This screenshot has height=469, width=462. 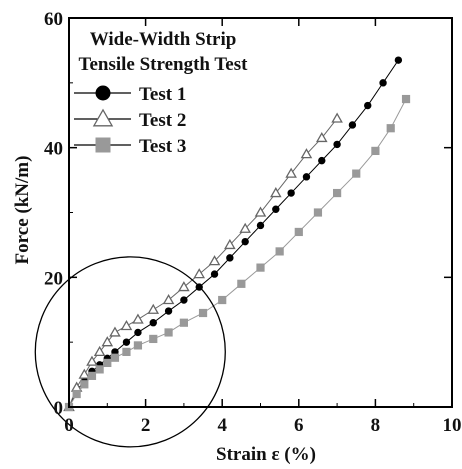 What do you see at coordinates (164, 64) in the screenshot?
I see `legend-title-line-2: Tensile Strength Test` at bounding box center [164, 64].